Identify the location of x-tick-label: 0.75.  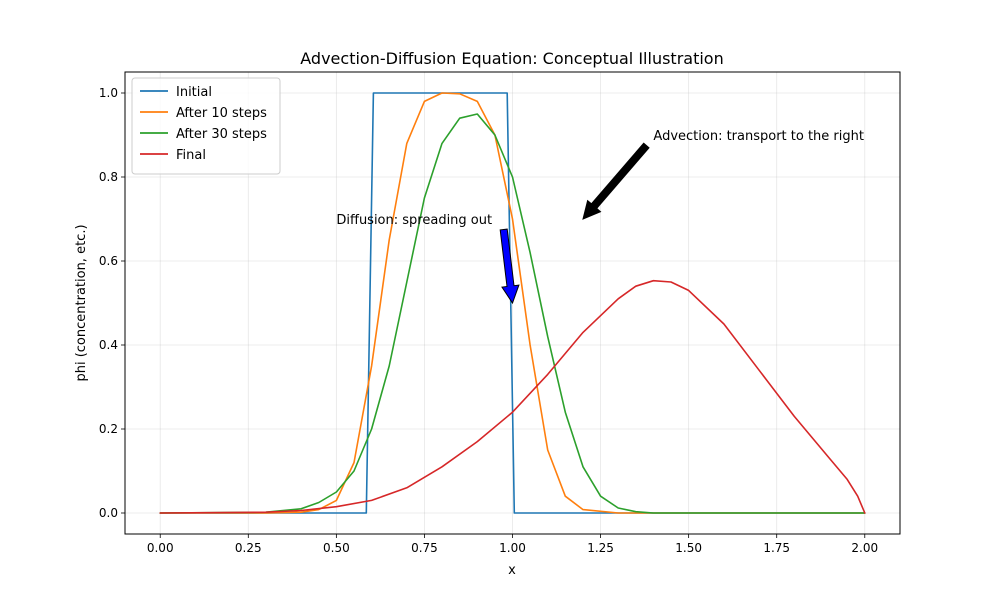
(424, 548).